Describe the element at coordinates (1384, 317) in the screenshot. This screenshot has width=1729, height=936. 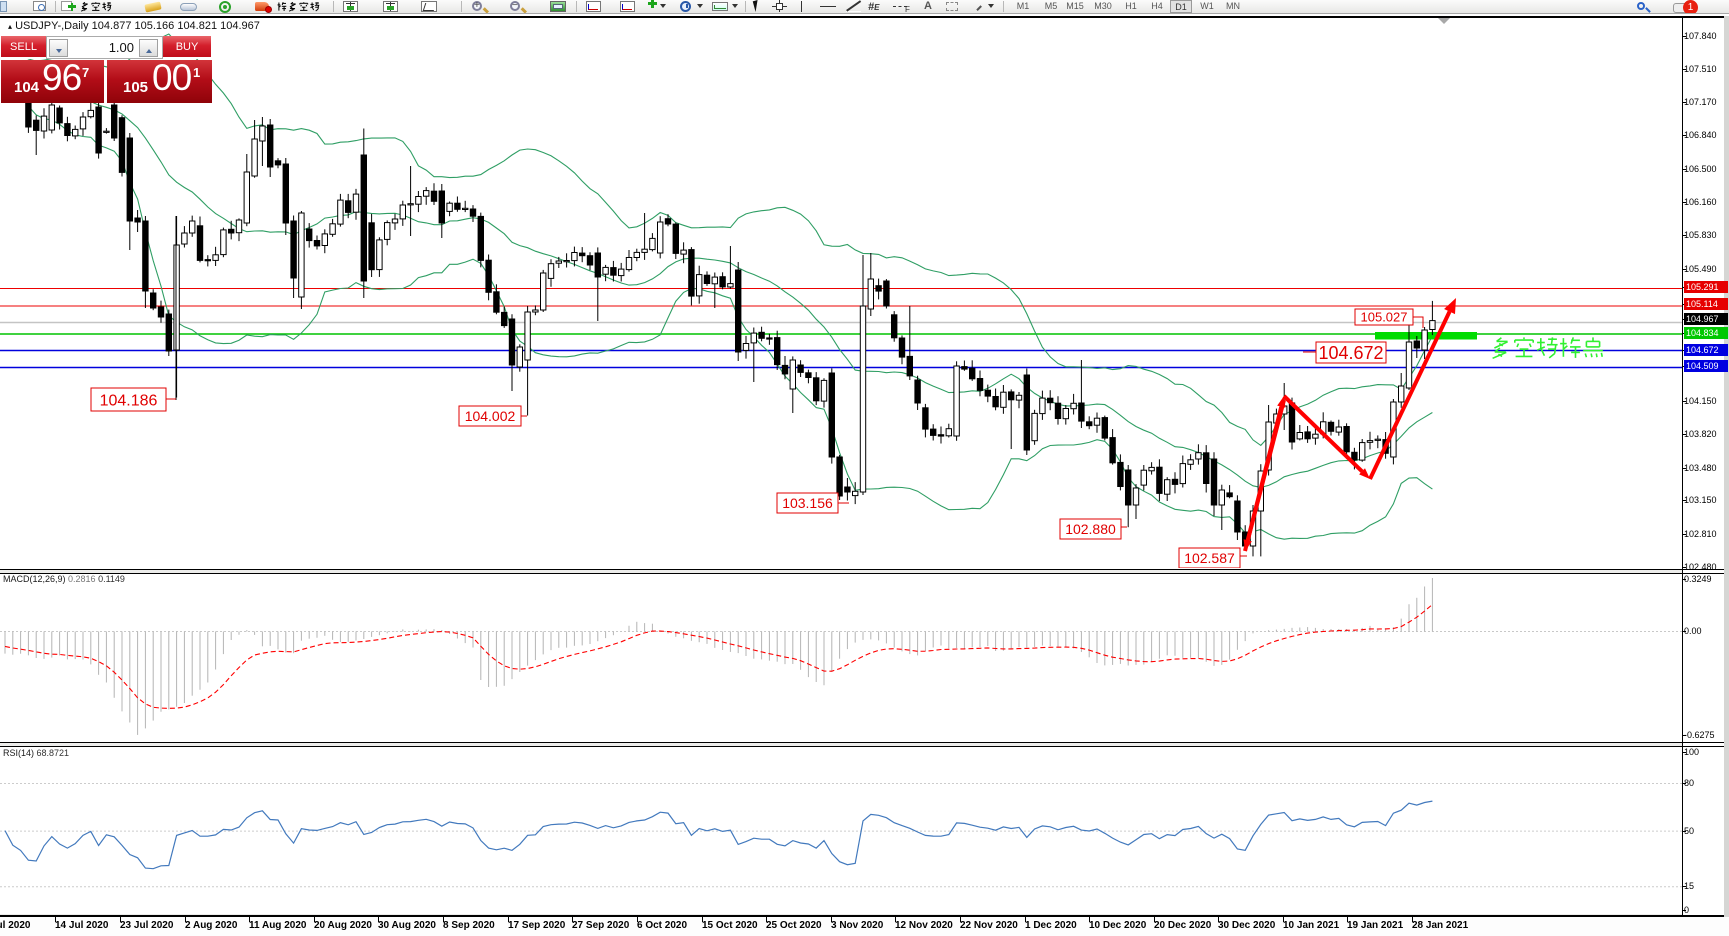
I see `svg-text: 105.027` at that location.